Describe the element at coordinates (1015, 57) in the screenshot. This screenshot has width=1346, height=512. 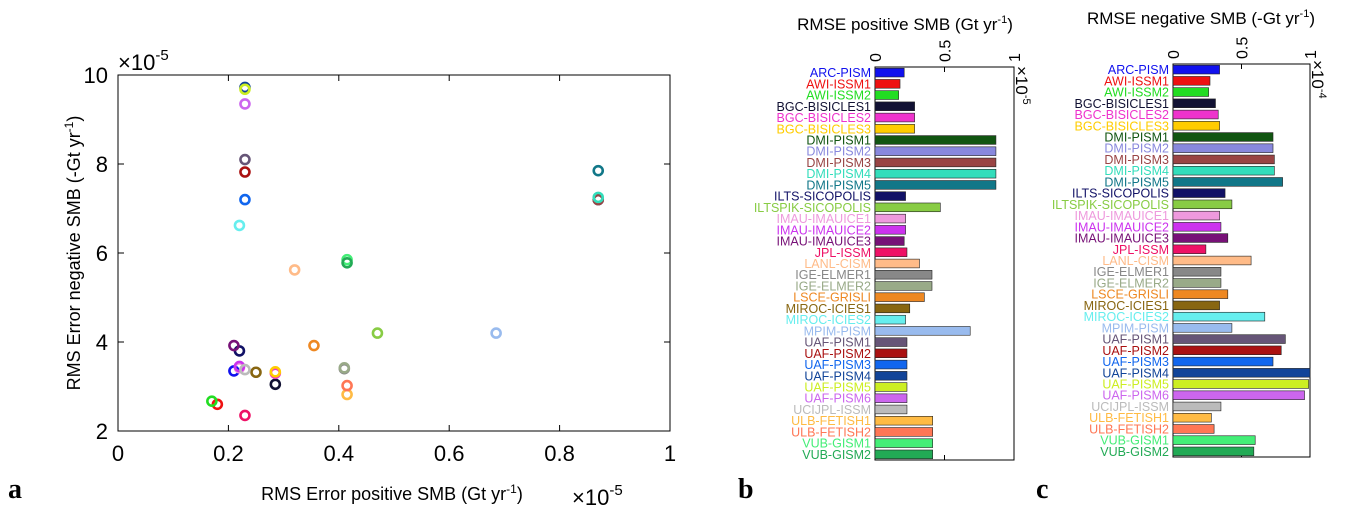
I see `bar-tick-label: 1` at that location.